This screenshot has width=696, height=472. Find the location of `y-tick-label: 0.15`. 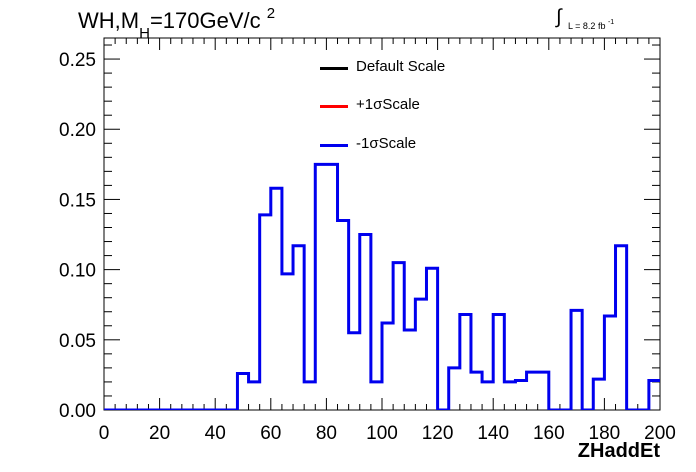

y-tick-label: 0.15 is located at coordinates (77, 200).